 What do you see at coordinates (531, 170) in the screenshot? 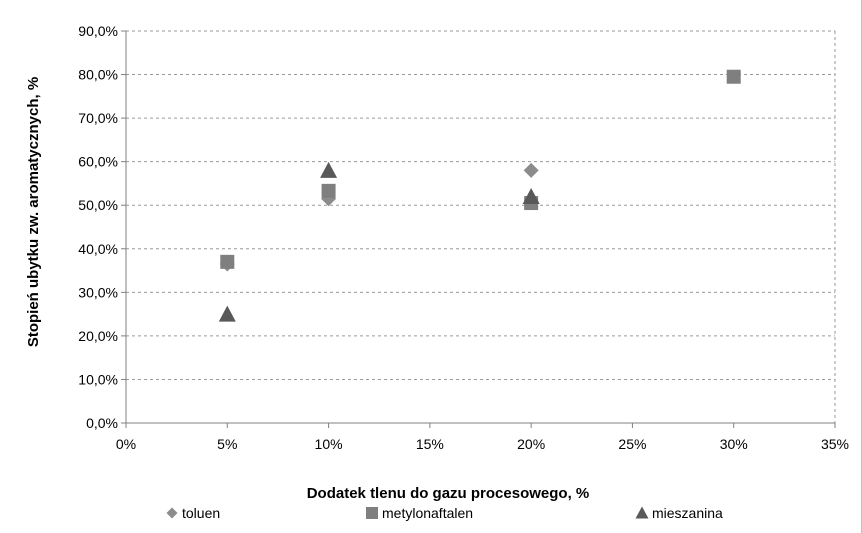
I see `data-point-toluen` at bounding box center [531, 170].